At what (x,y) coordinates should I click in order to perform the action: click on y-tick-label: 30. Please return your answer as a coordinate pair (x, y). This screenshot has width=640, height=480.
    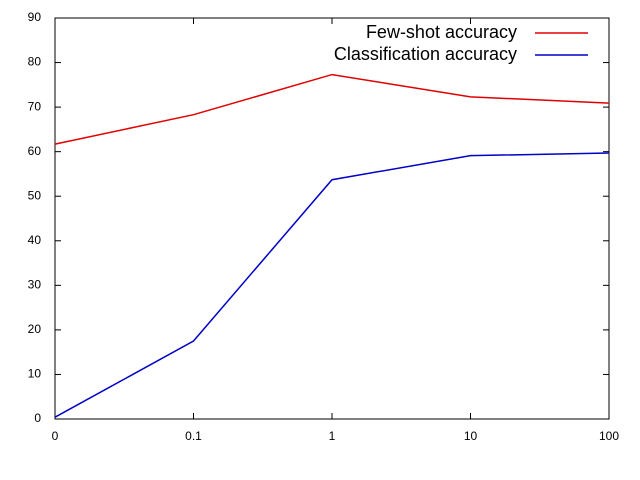
    Looking at the image, I should click on (35, 285).